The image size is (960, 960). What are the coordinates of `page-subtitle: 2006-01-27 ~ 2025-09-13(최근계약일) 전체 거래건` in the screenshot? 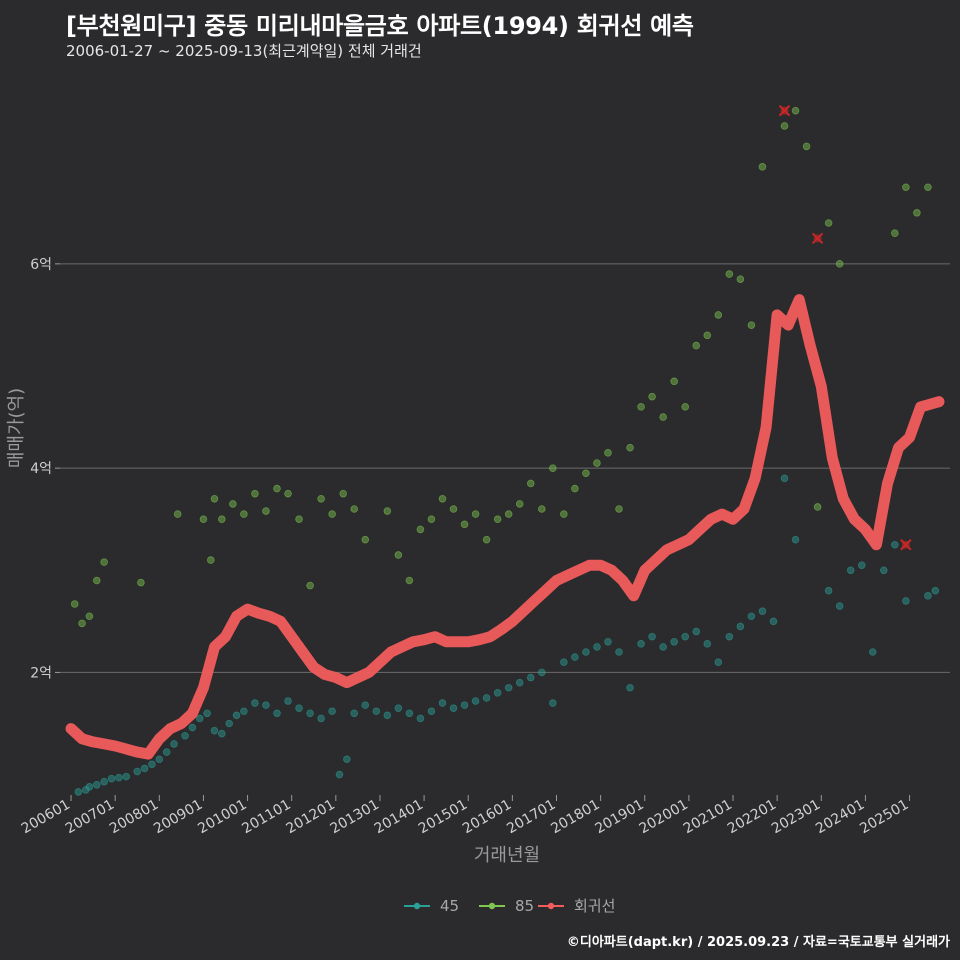 It's located at (244, 51).